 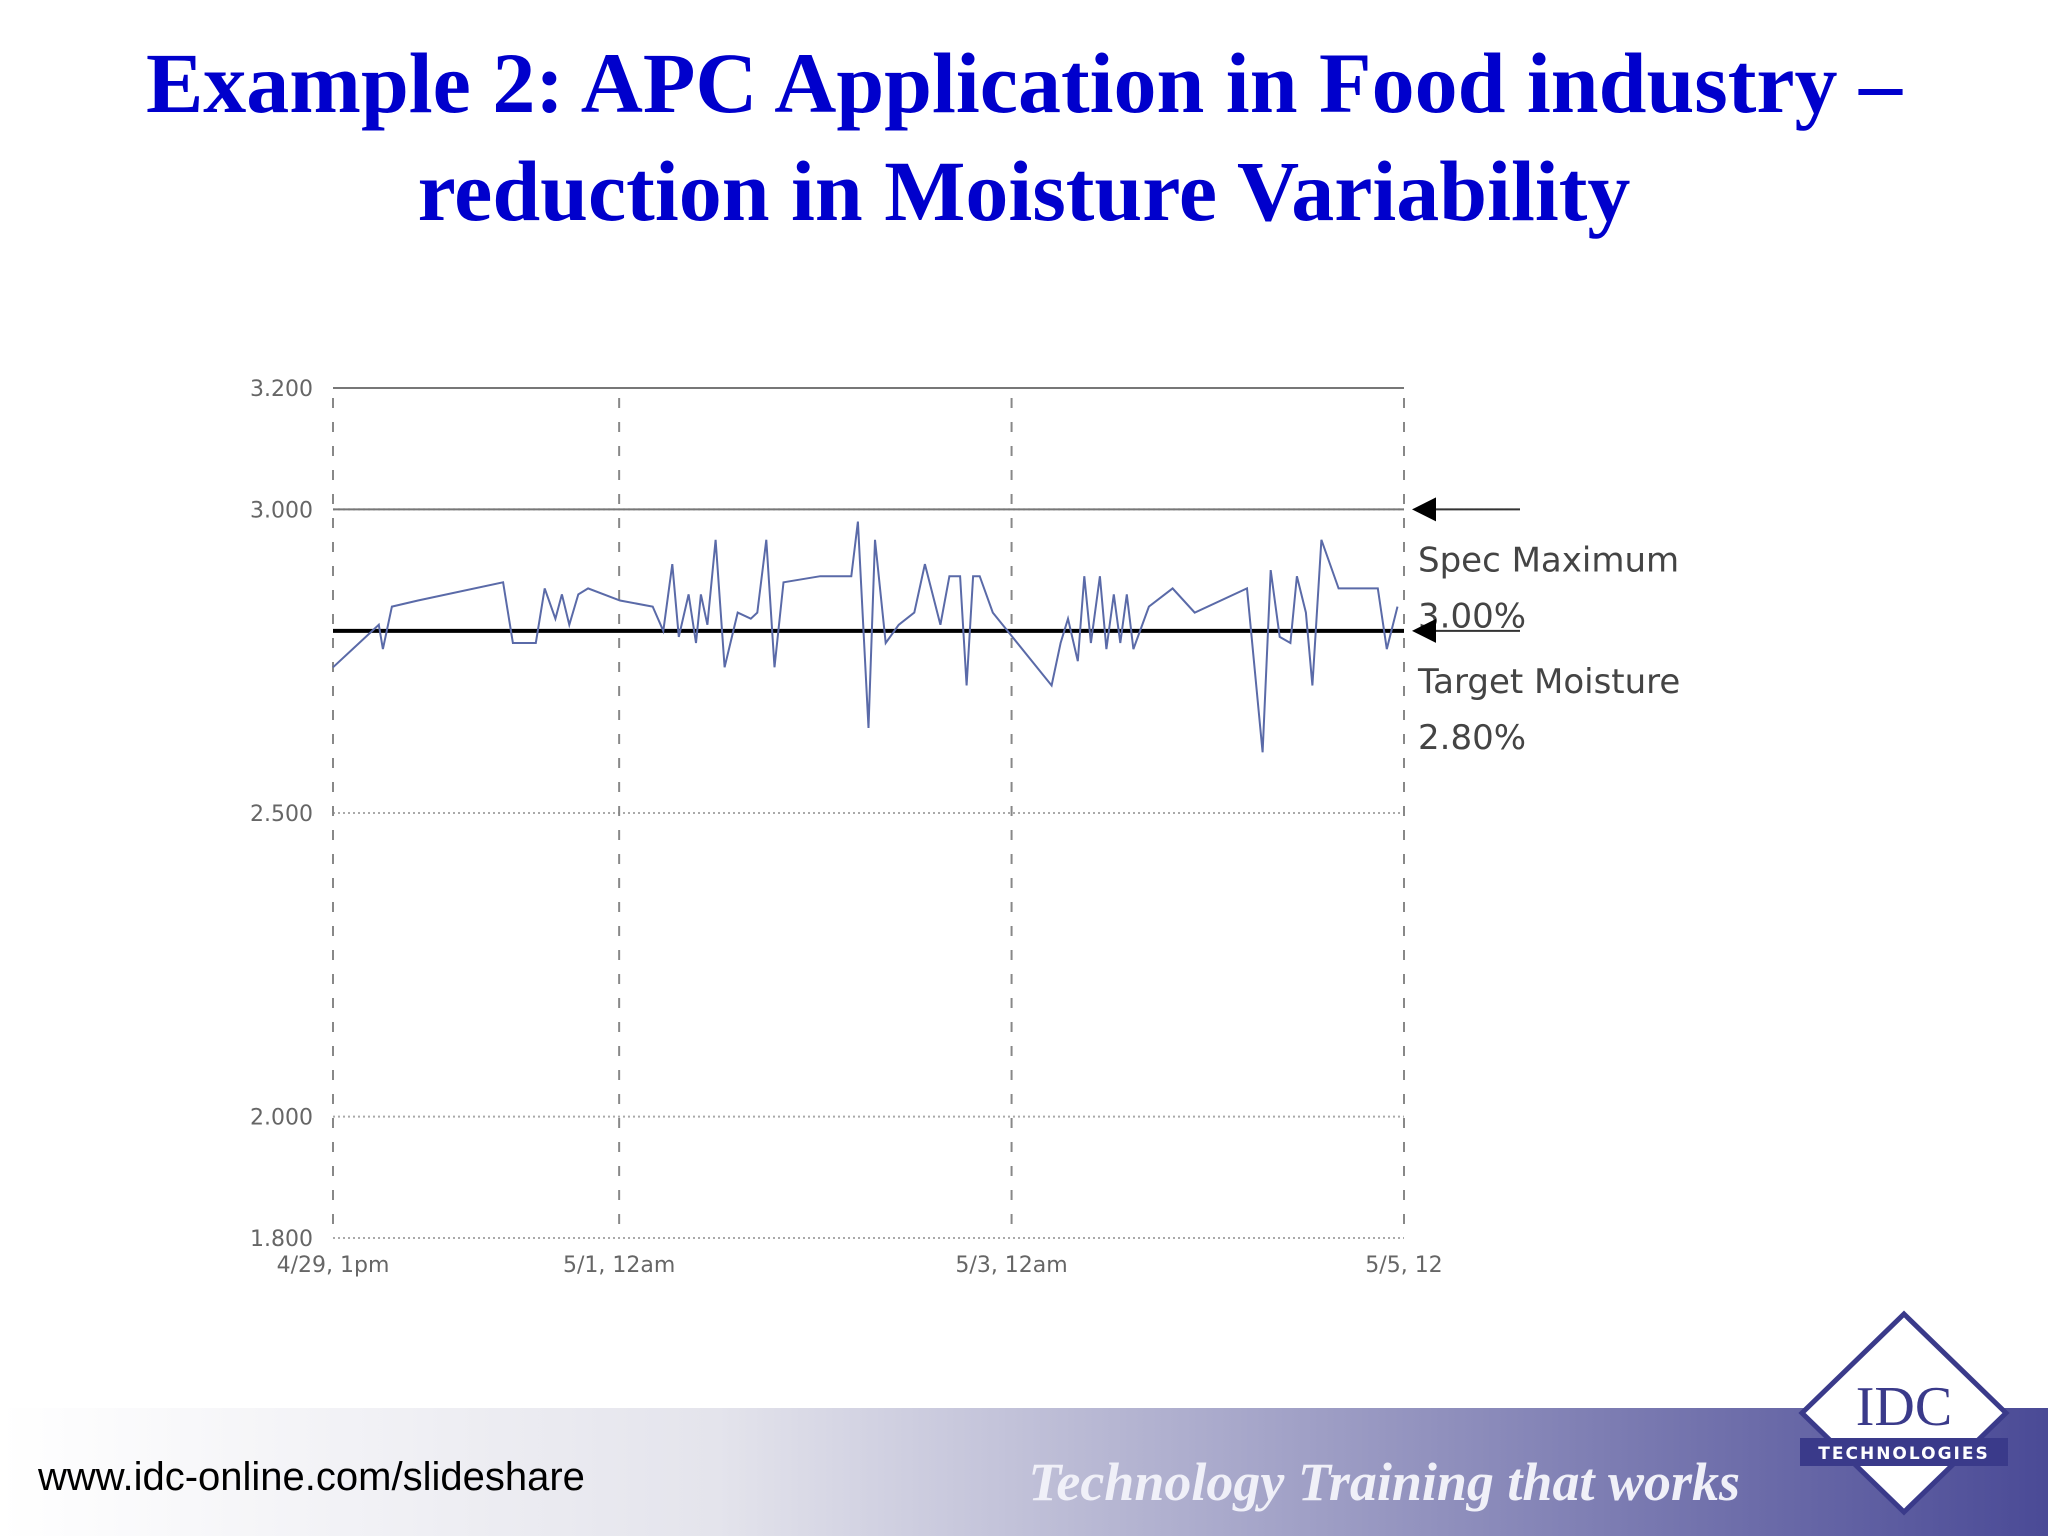 I want to click on logo: IDC TECHNOLOGIES, so click(x=1904, y=1413).